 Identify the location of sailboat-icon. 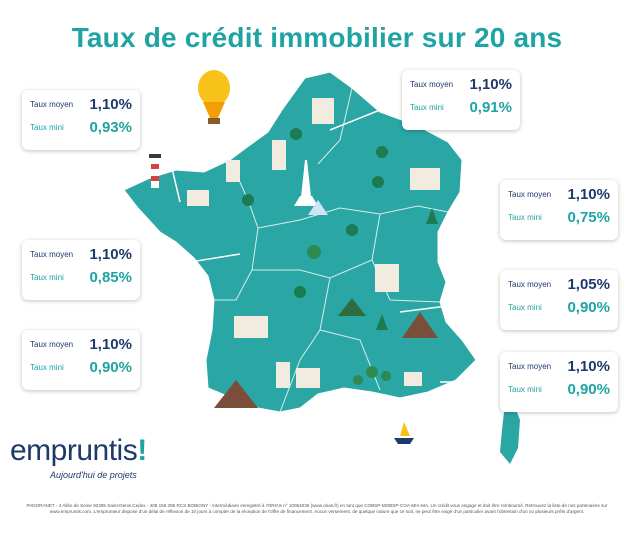
(404, 433).